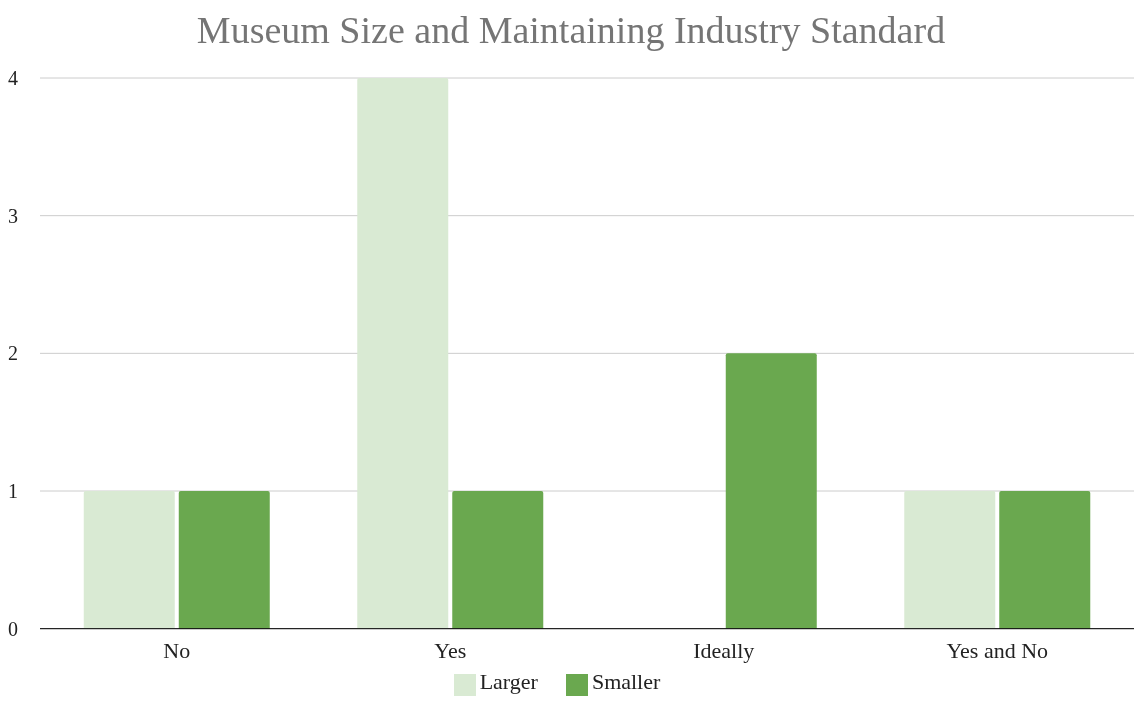 Image resolution: width=1142 pixels, height=709 pixels. Describe the element at coordinates (724, 651) in the screenshot. I see `x-tick-label: Ideally` at that location.